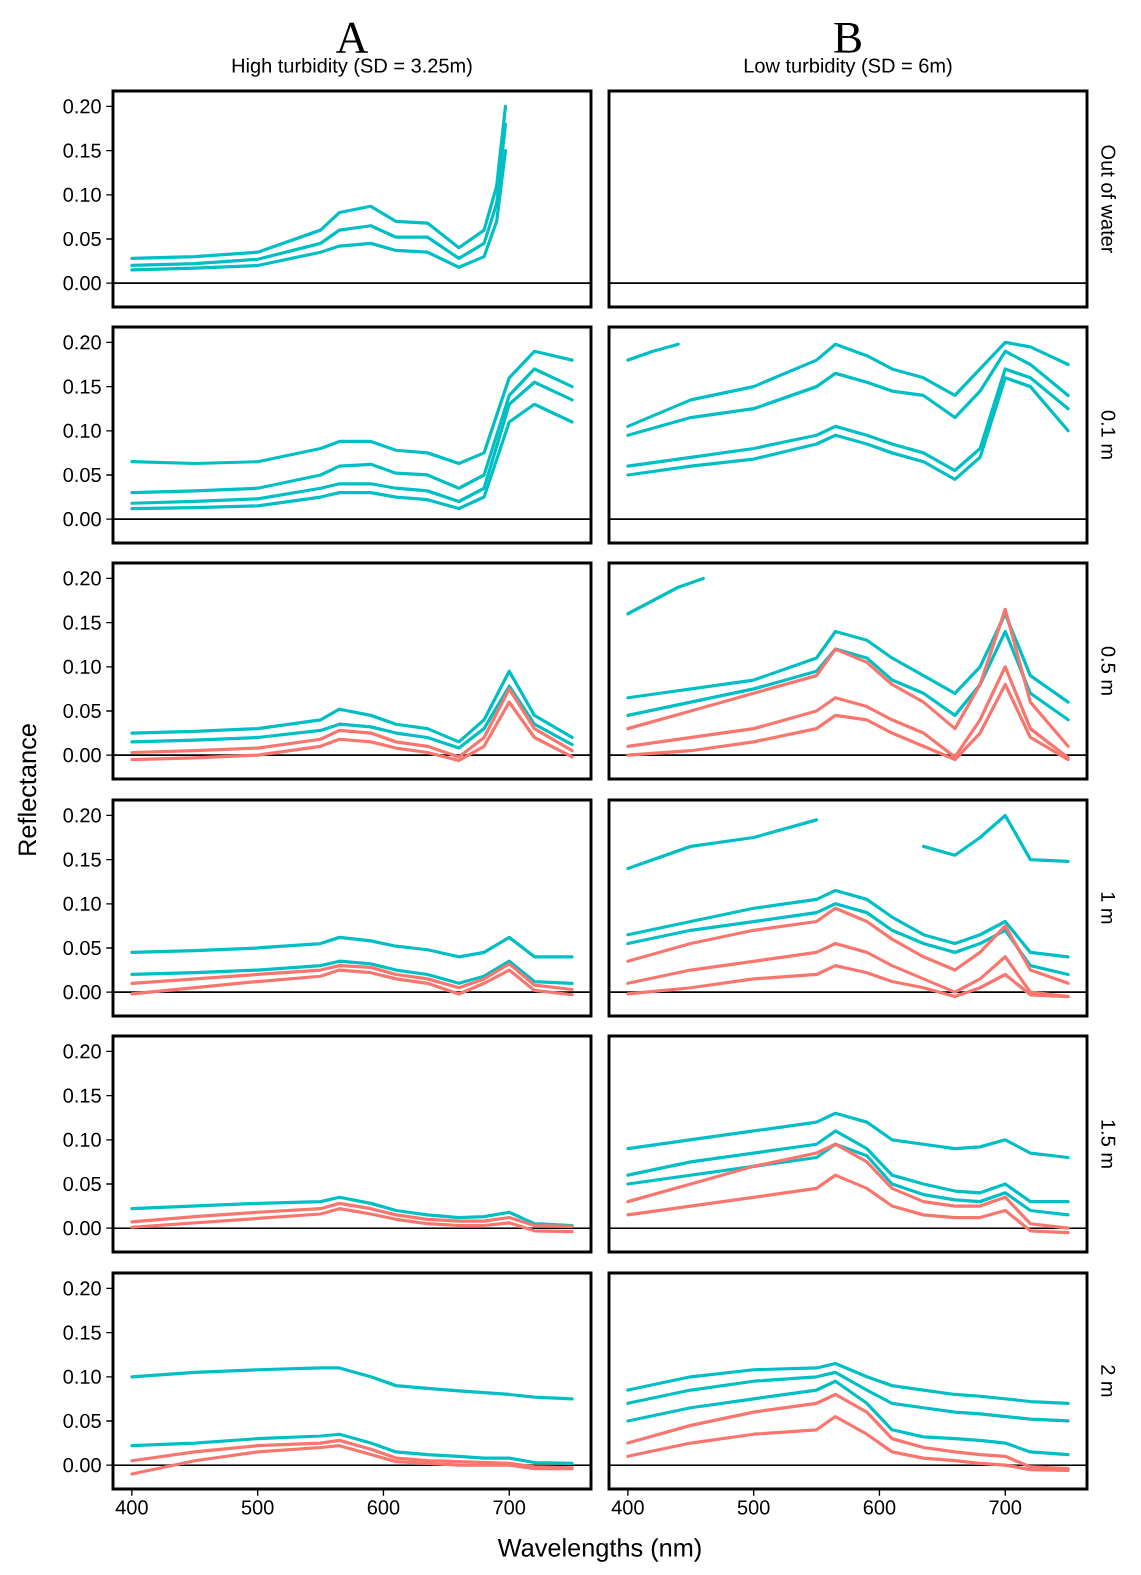  What do you see at coordinates (352, 67) in the screenshot?
I see `chart-subtitle: High turbidity (SD = 3.25m)` at bounding box center [352, 67].